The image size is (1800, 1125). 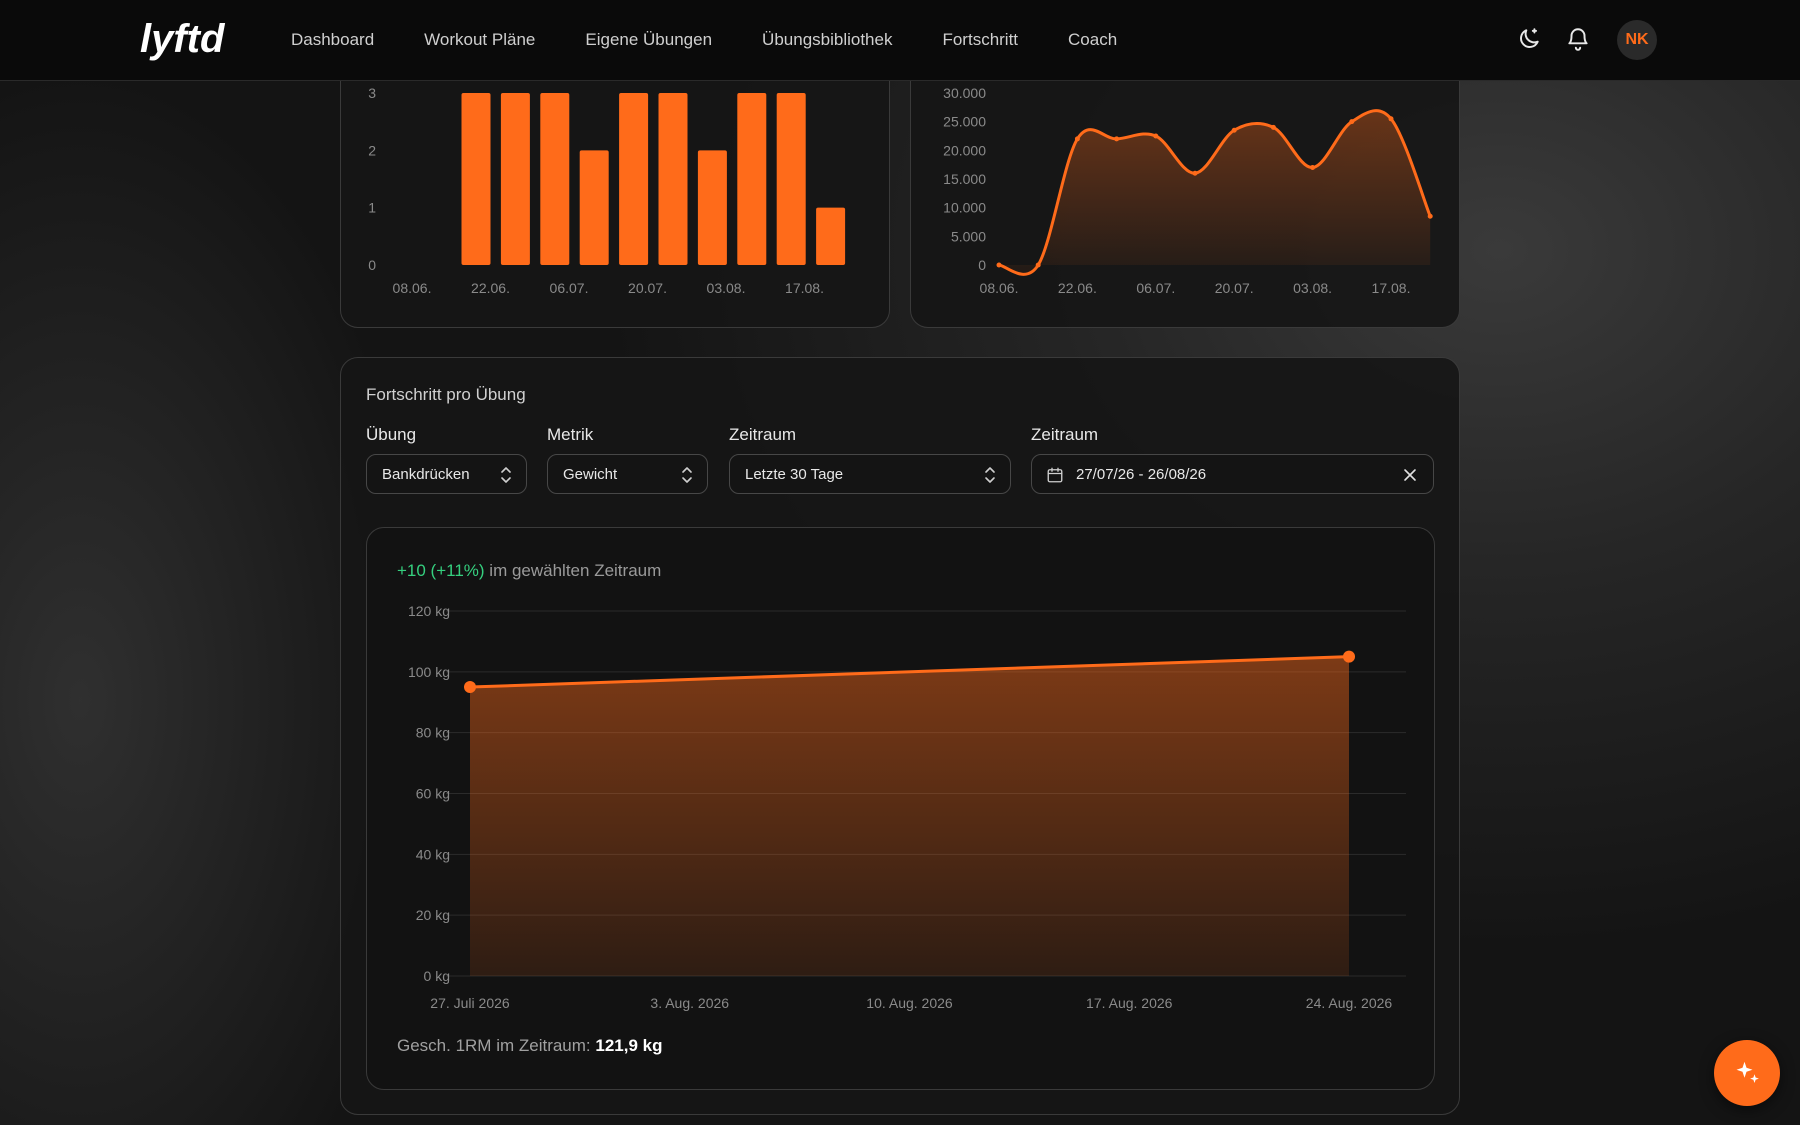 I want to click on nav-workout-plans: Workout Pläne, so click(x=480, y=39).